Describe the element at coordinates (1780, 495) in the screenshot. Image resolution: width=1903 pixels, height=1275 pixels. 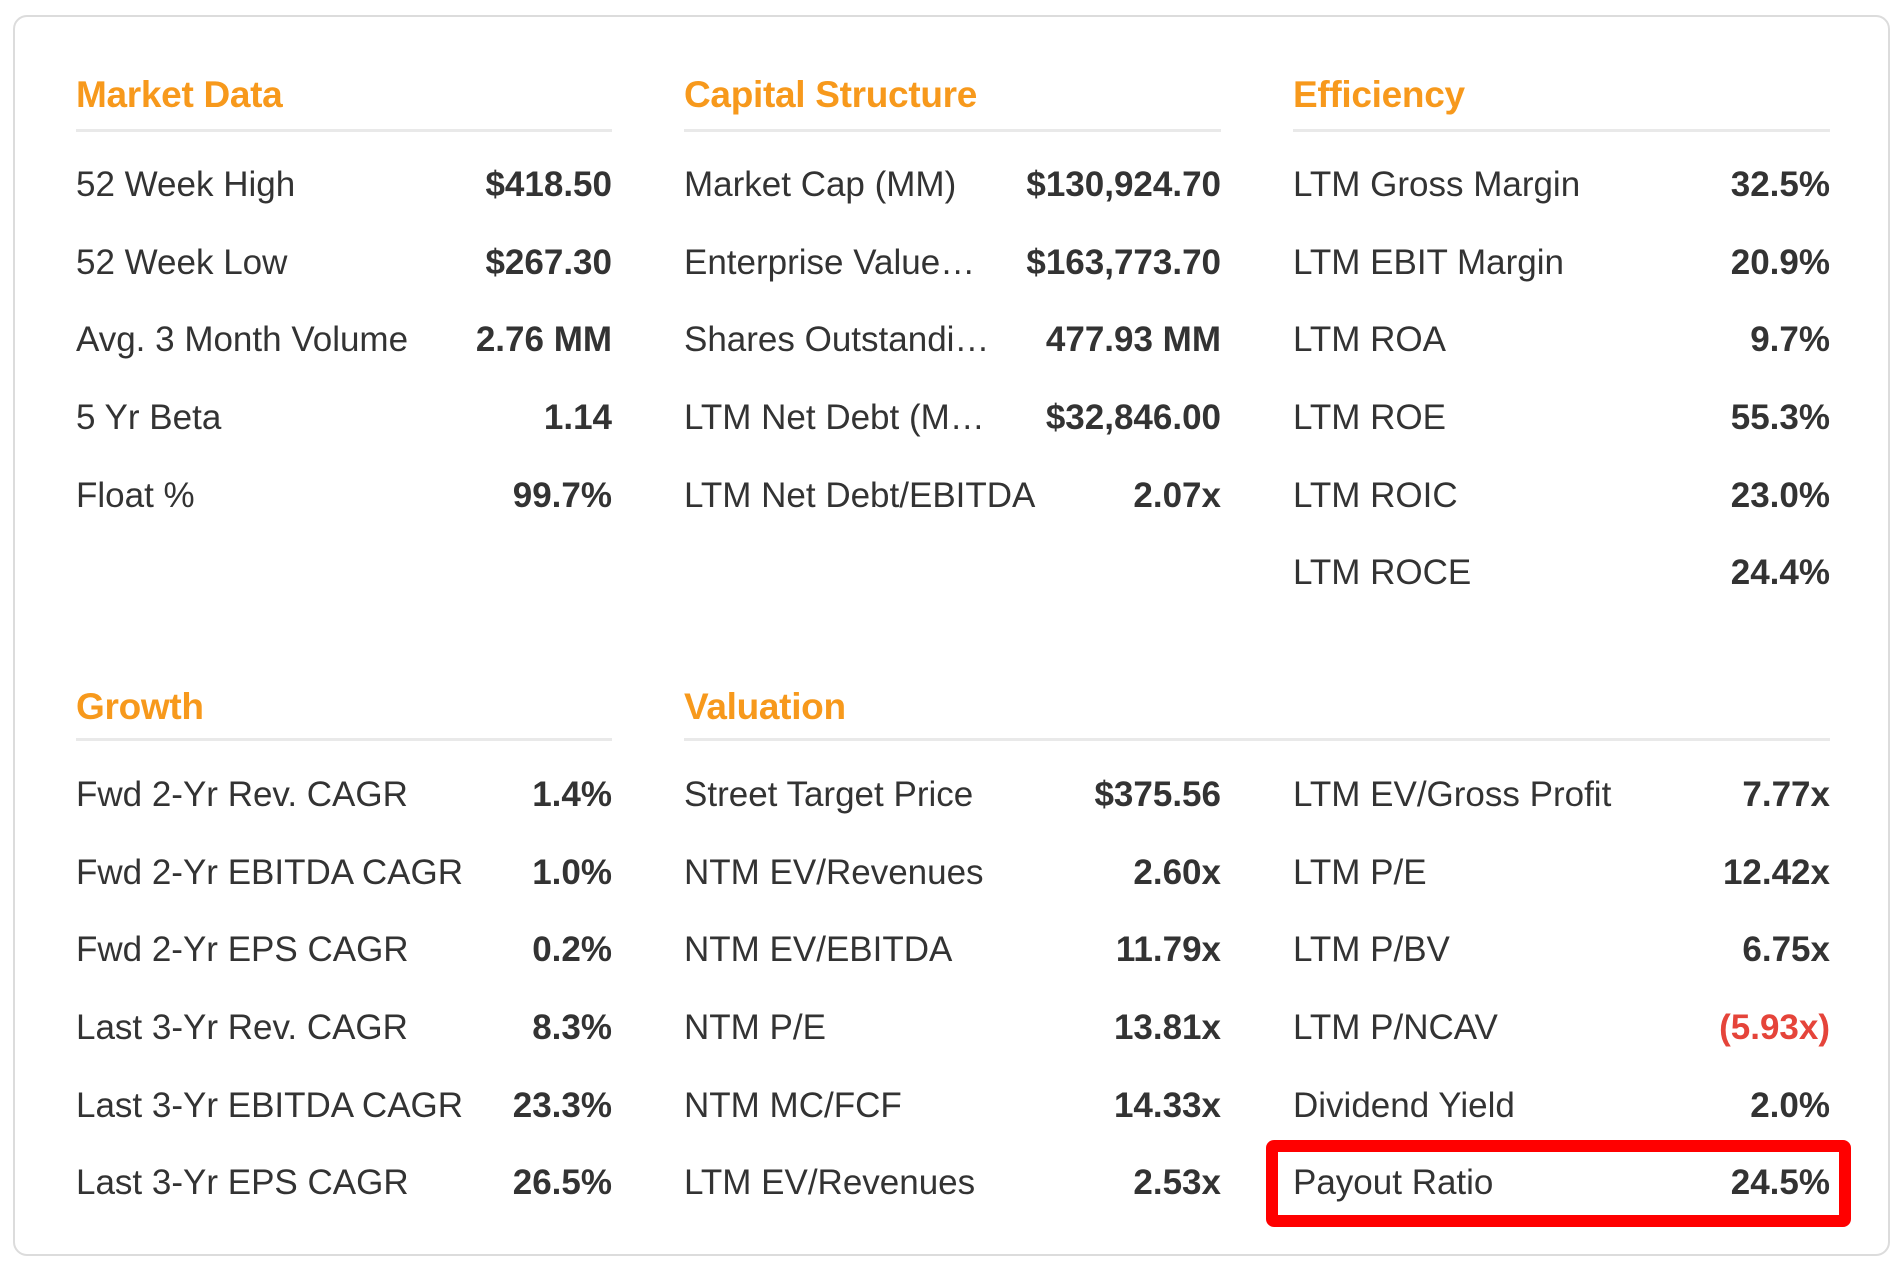
I see `stat-value: 23.0%` at that location.